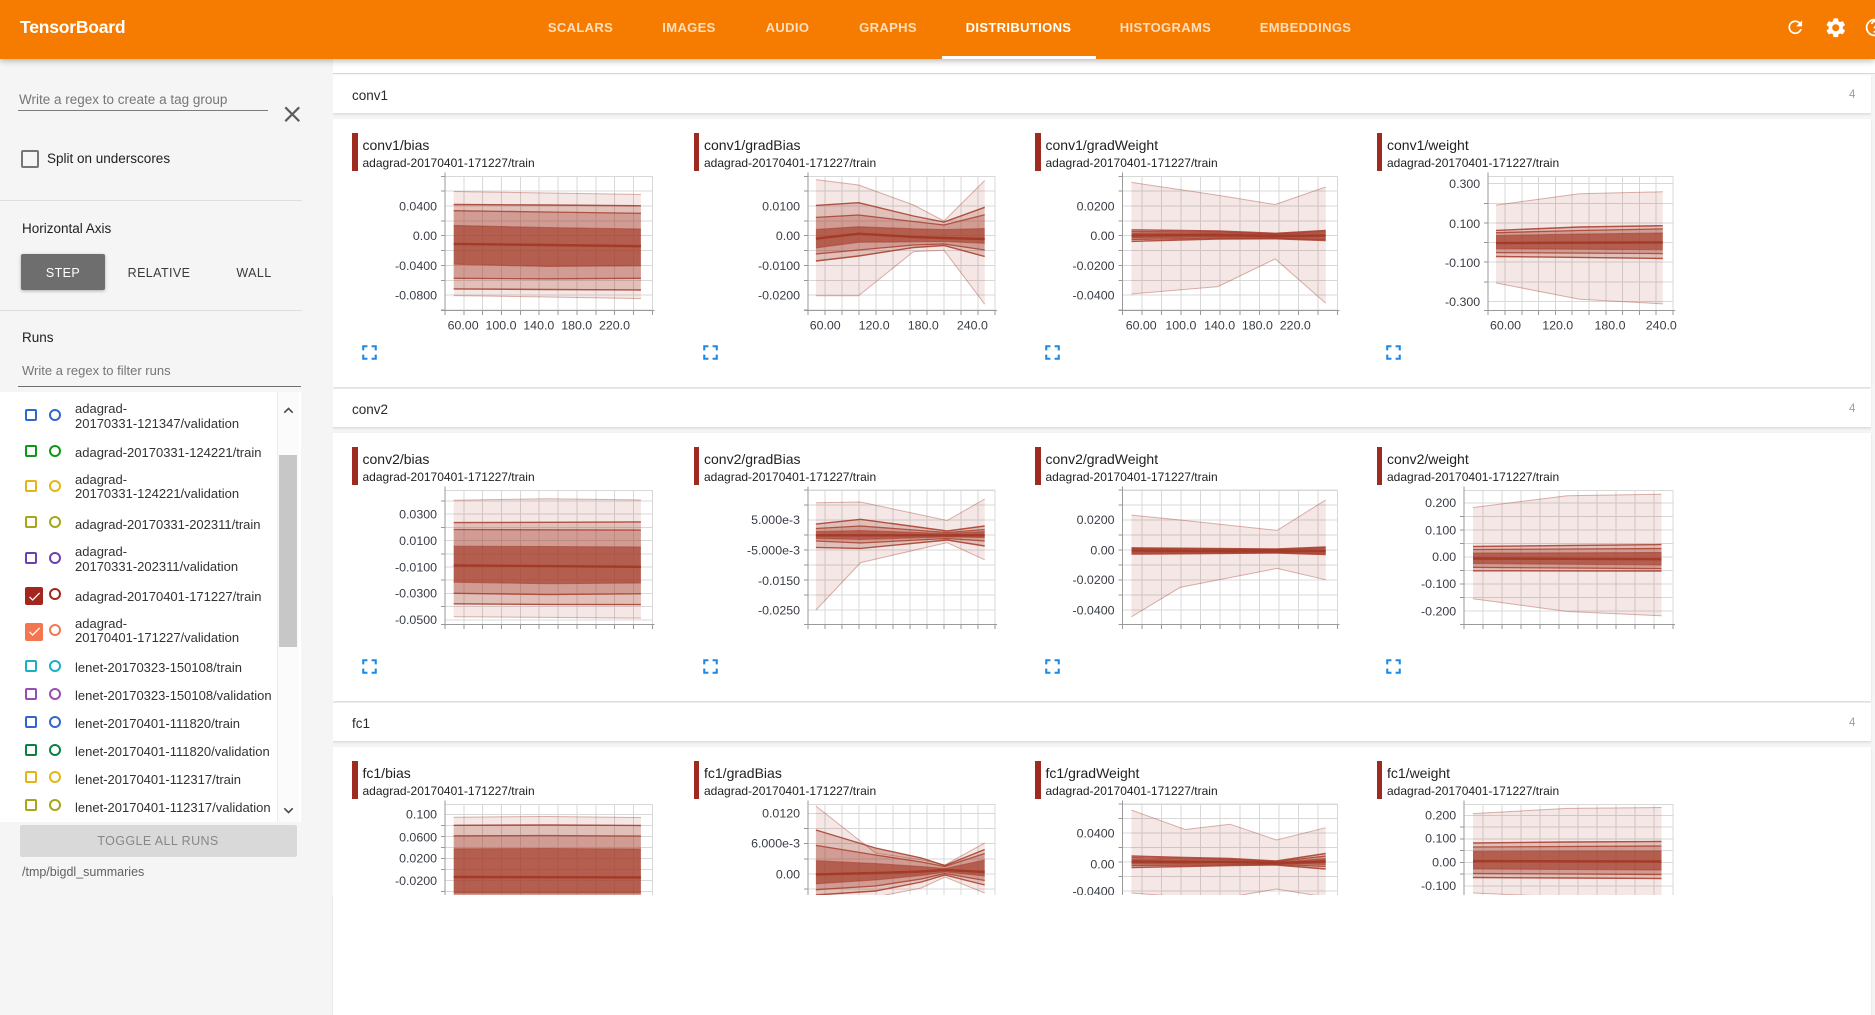 The image size is (1875, 1015). What do you see at coordinates (1464, 184) in the screenshot?
I see `svg-text: 0.300` at bounding box center [1464, 184].